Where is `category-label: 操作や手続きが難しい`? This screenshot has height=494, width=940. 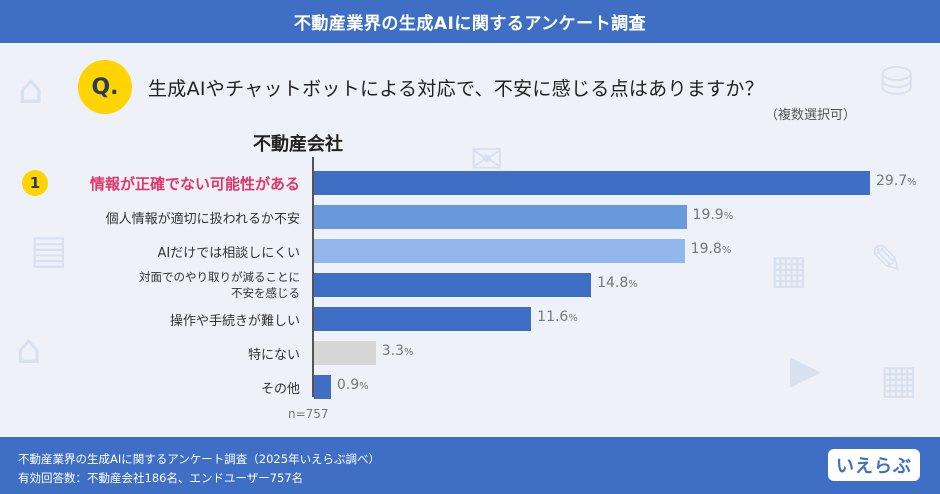 category-label: 操作や手続きが難しい is located at coordinates (235, 319).